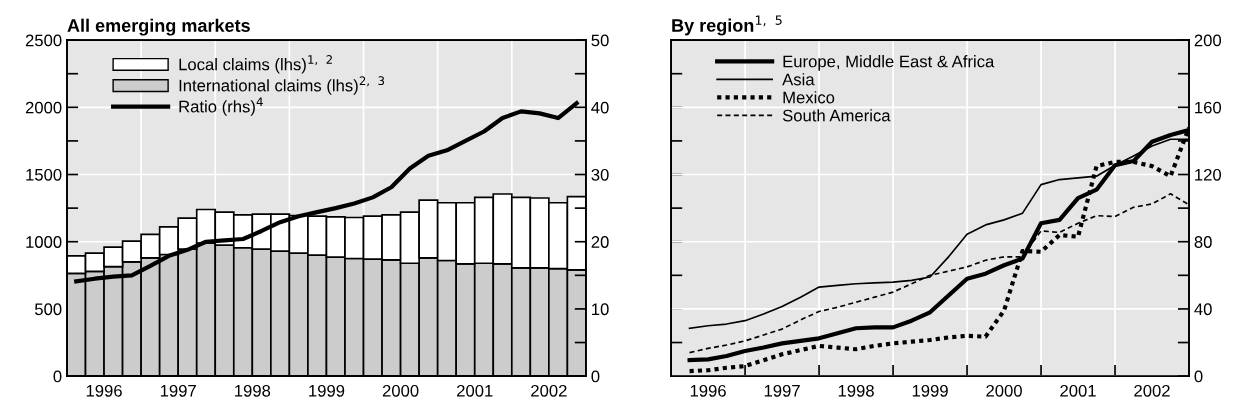 Image resolution: width=1252 pixels, height=401 pixels. What do you see at coordinates (889, 63) in the screenshot?
I see `legend-label: Europe, Middle East & Africa` at bounding box center [889, 63].